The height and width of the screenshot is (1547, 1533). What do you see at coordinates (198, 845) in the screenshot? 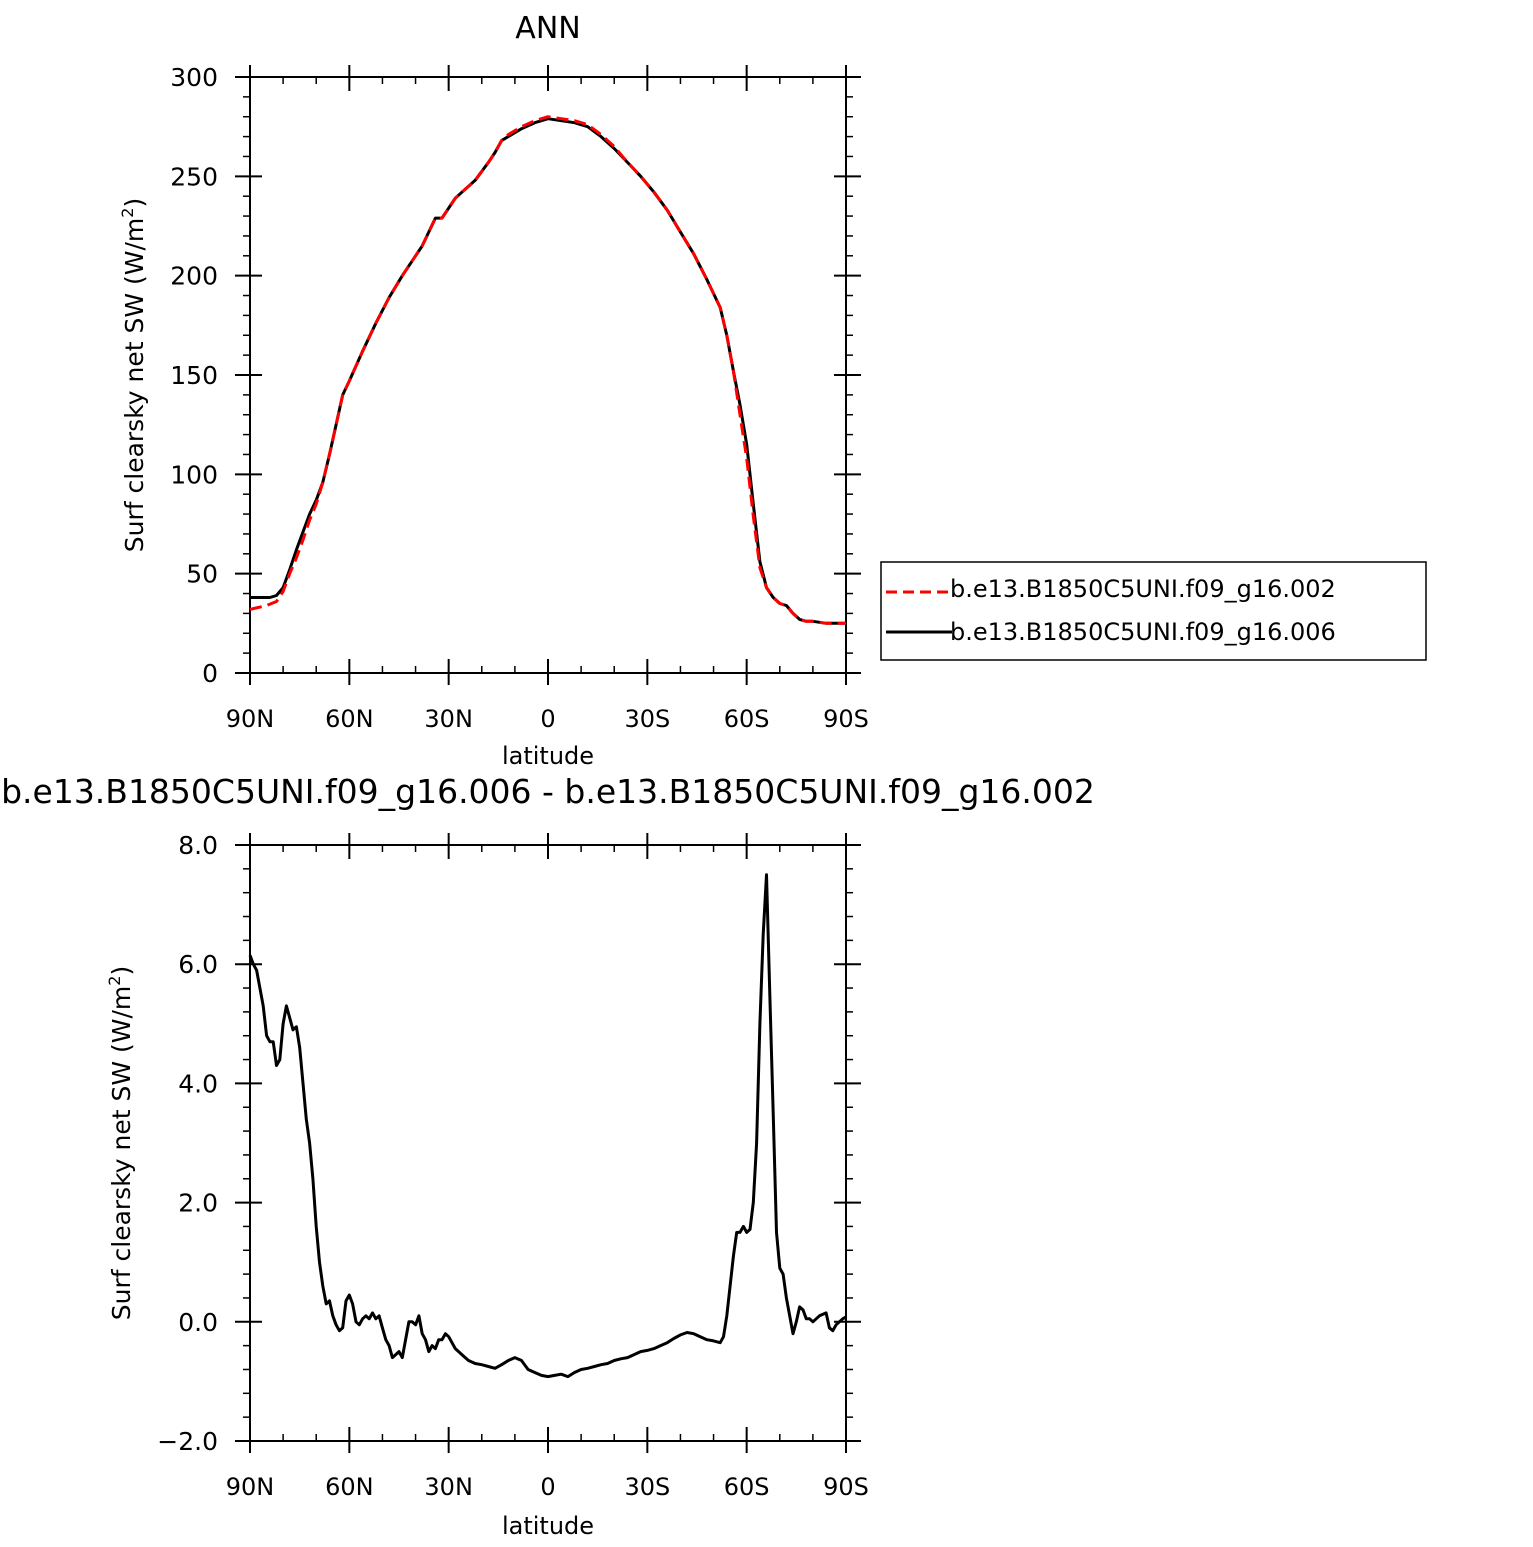
I see `y-tick-label: 8.0` at bounding box center [198, 845].